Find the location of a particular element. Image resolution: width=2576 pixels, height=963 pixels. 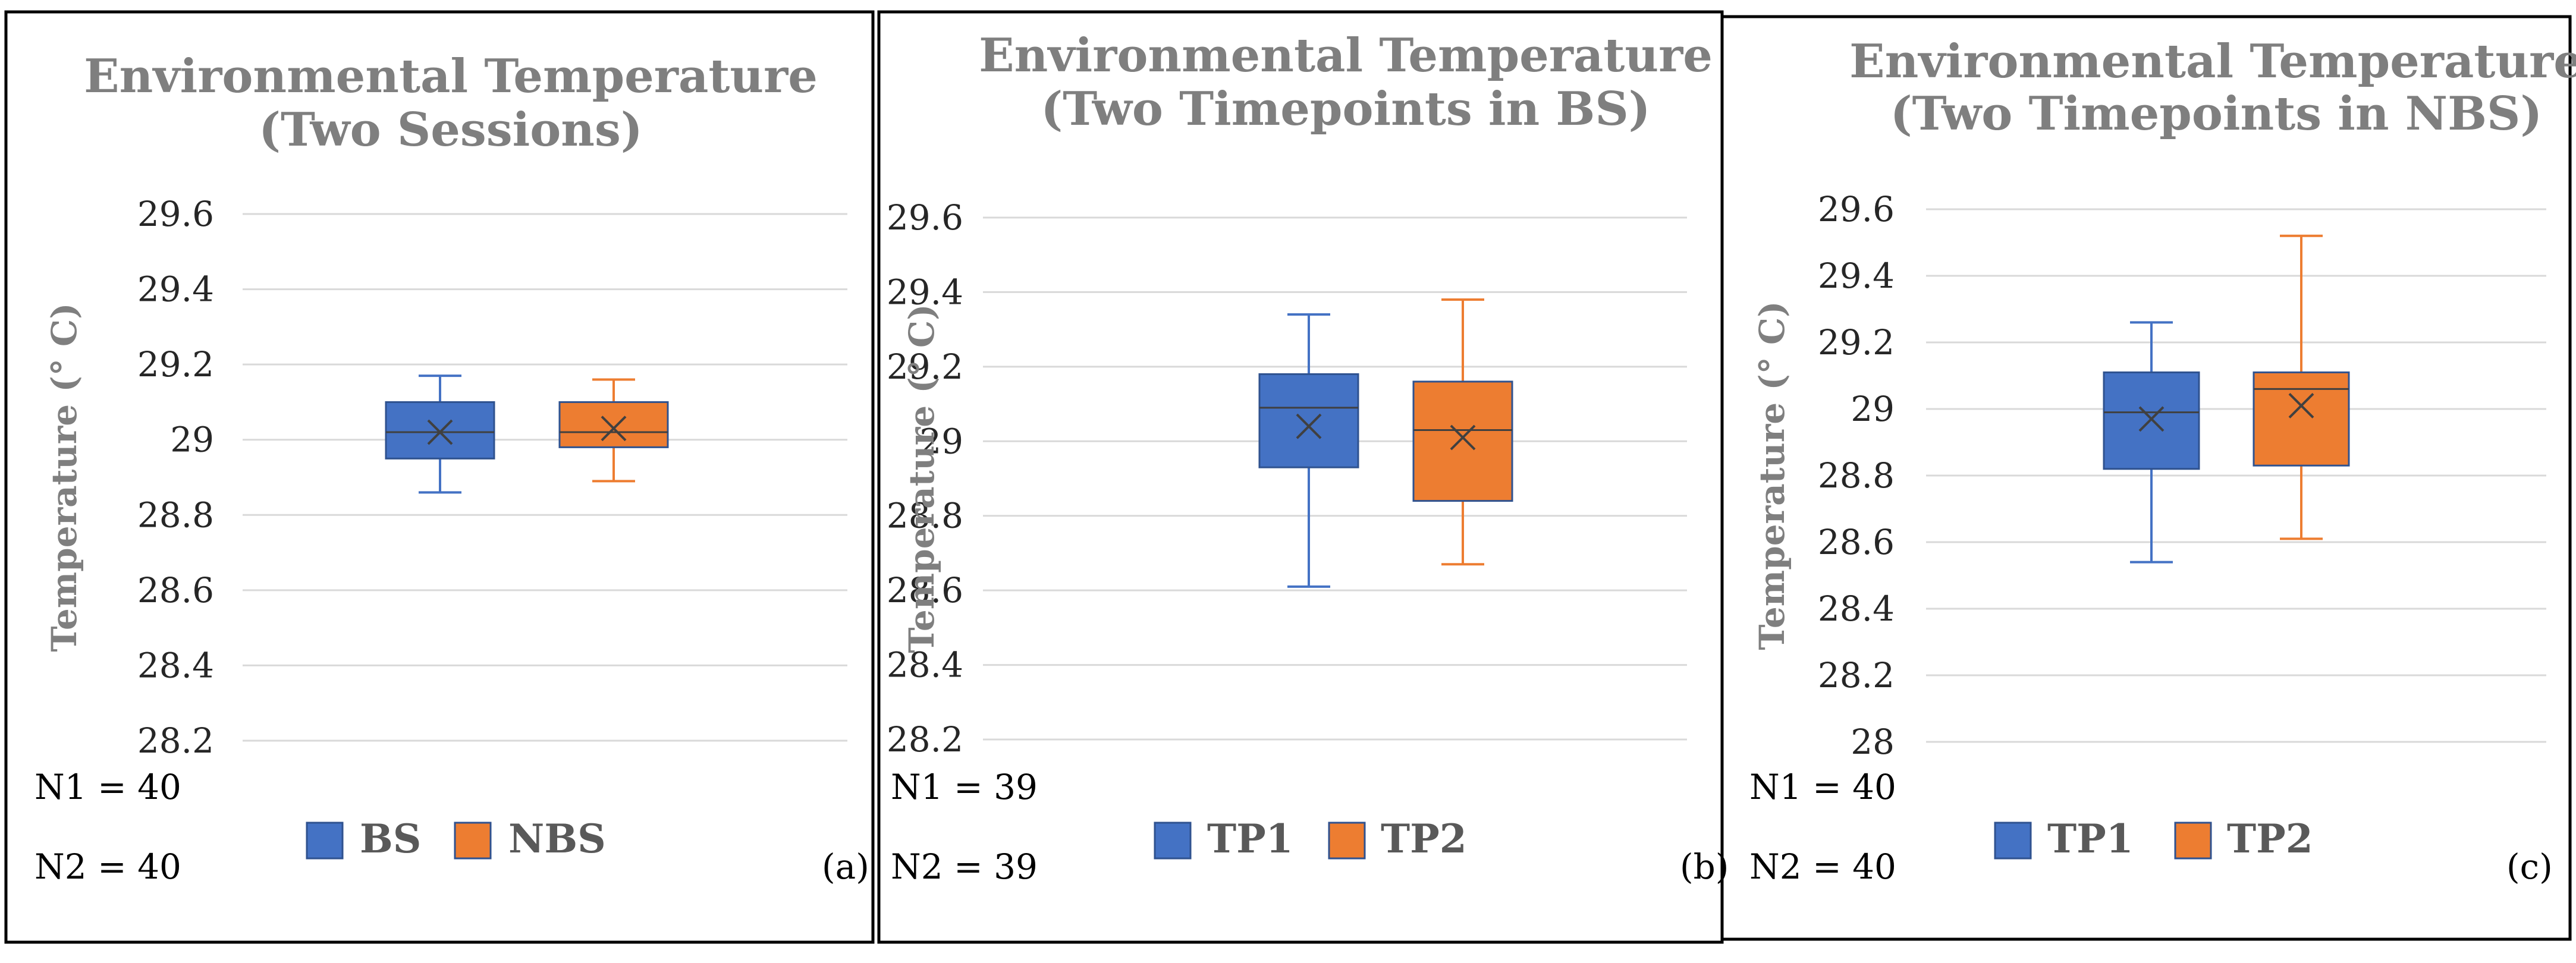

legend-label-nbs: NBS is located at coordinates (557, 839).